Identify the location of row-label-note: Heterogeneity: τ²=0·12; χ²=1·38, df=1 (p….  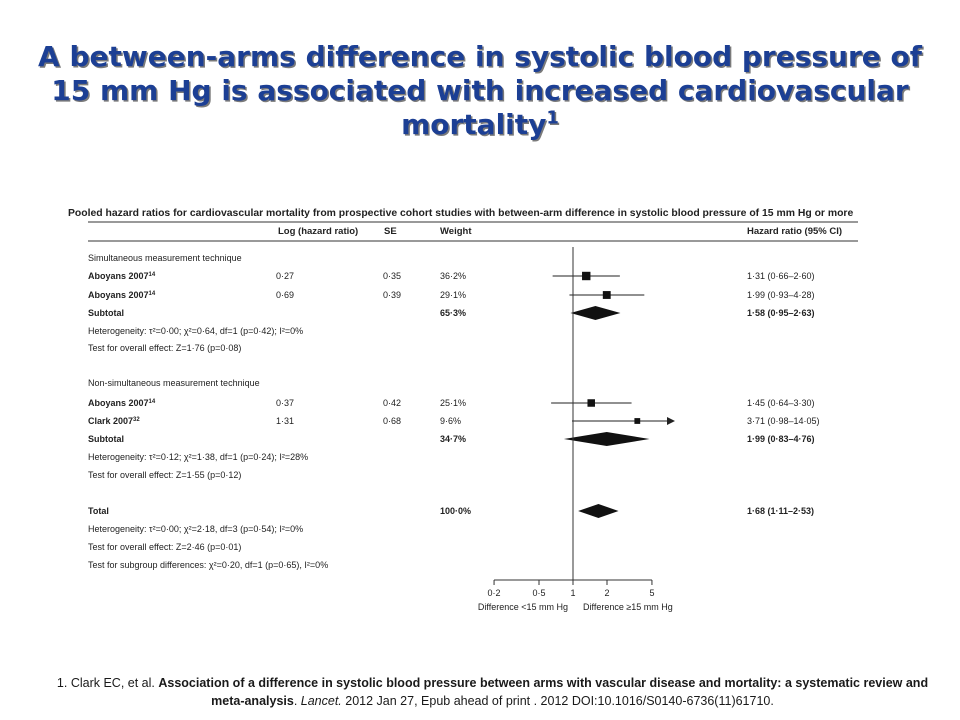
(198, 457).